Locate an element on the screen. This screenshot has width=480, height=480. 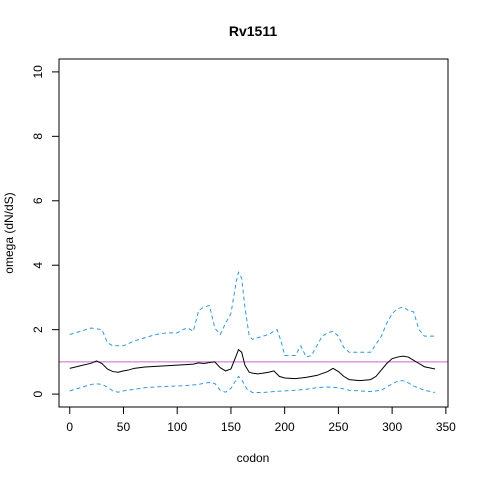
y-tick-label: 10 is located at coordinates (38, 72).